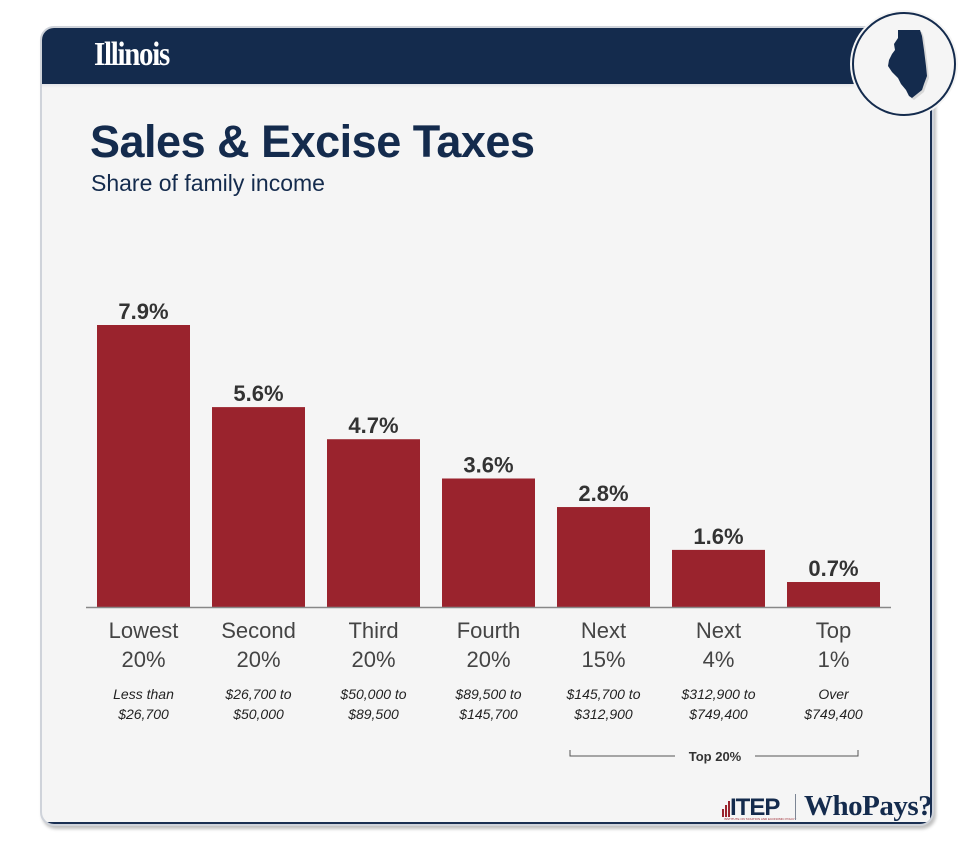  I want to click on income-range-label: $50,000 to, so click(372, 694).